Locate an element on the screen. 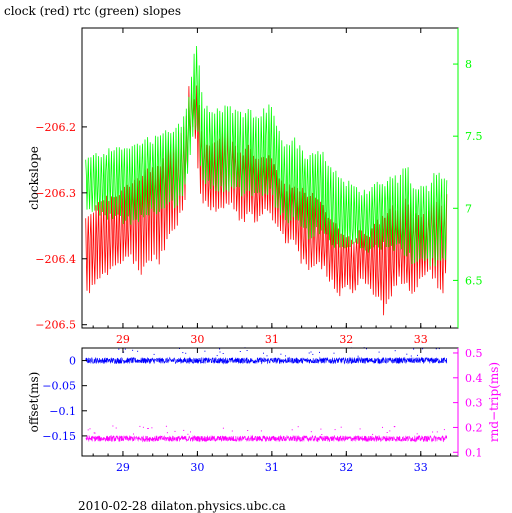  y2-tick-label-0-2: 7 is located at coordinates (468, 208).